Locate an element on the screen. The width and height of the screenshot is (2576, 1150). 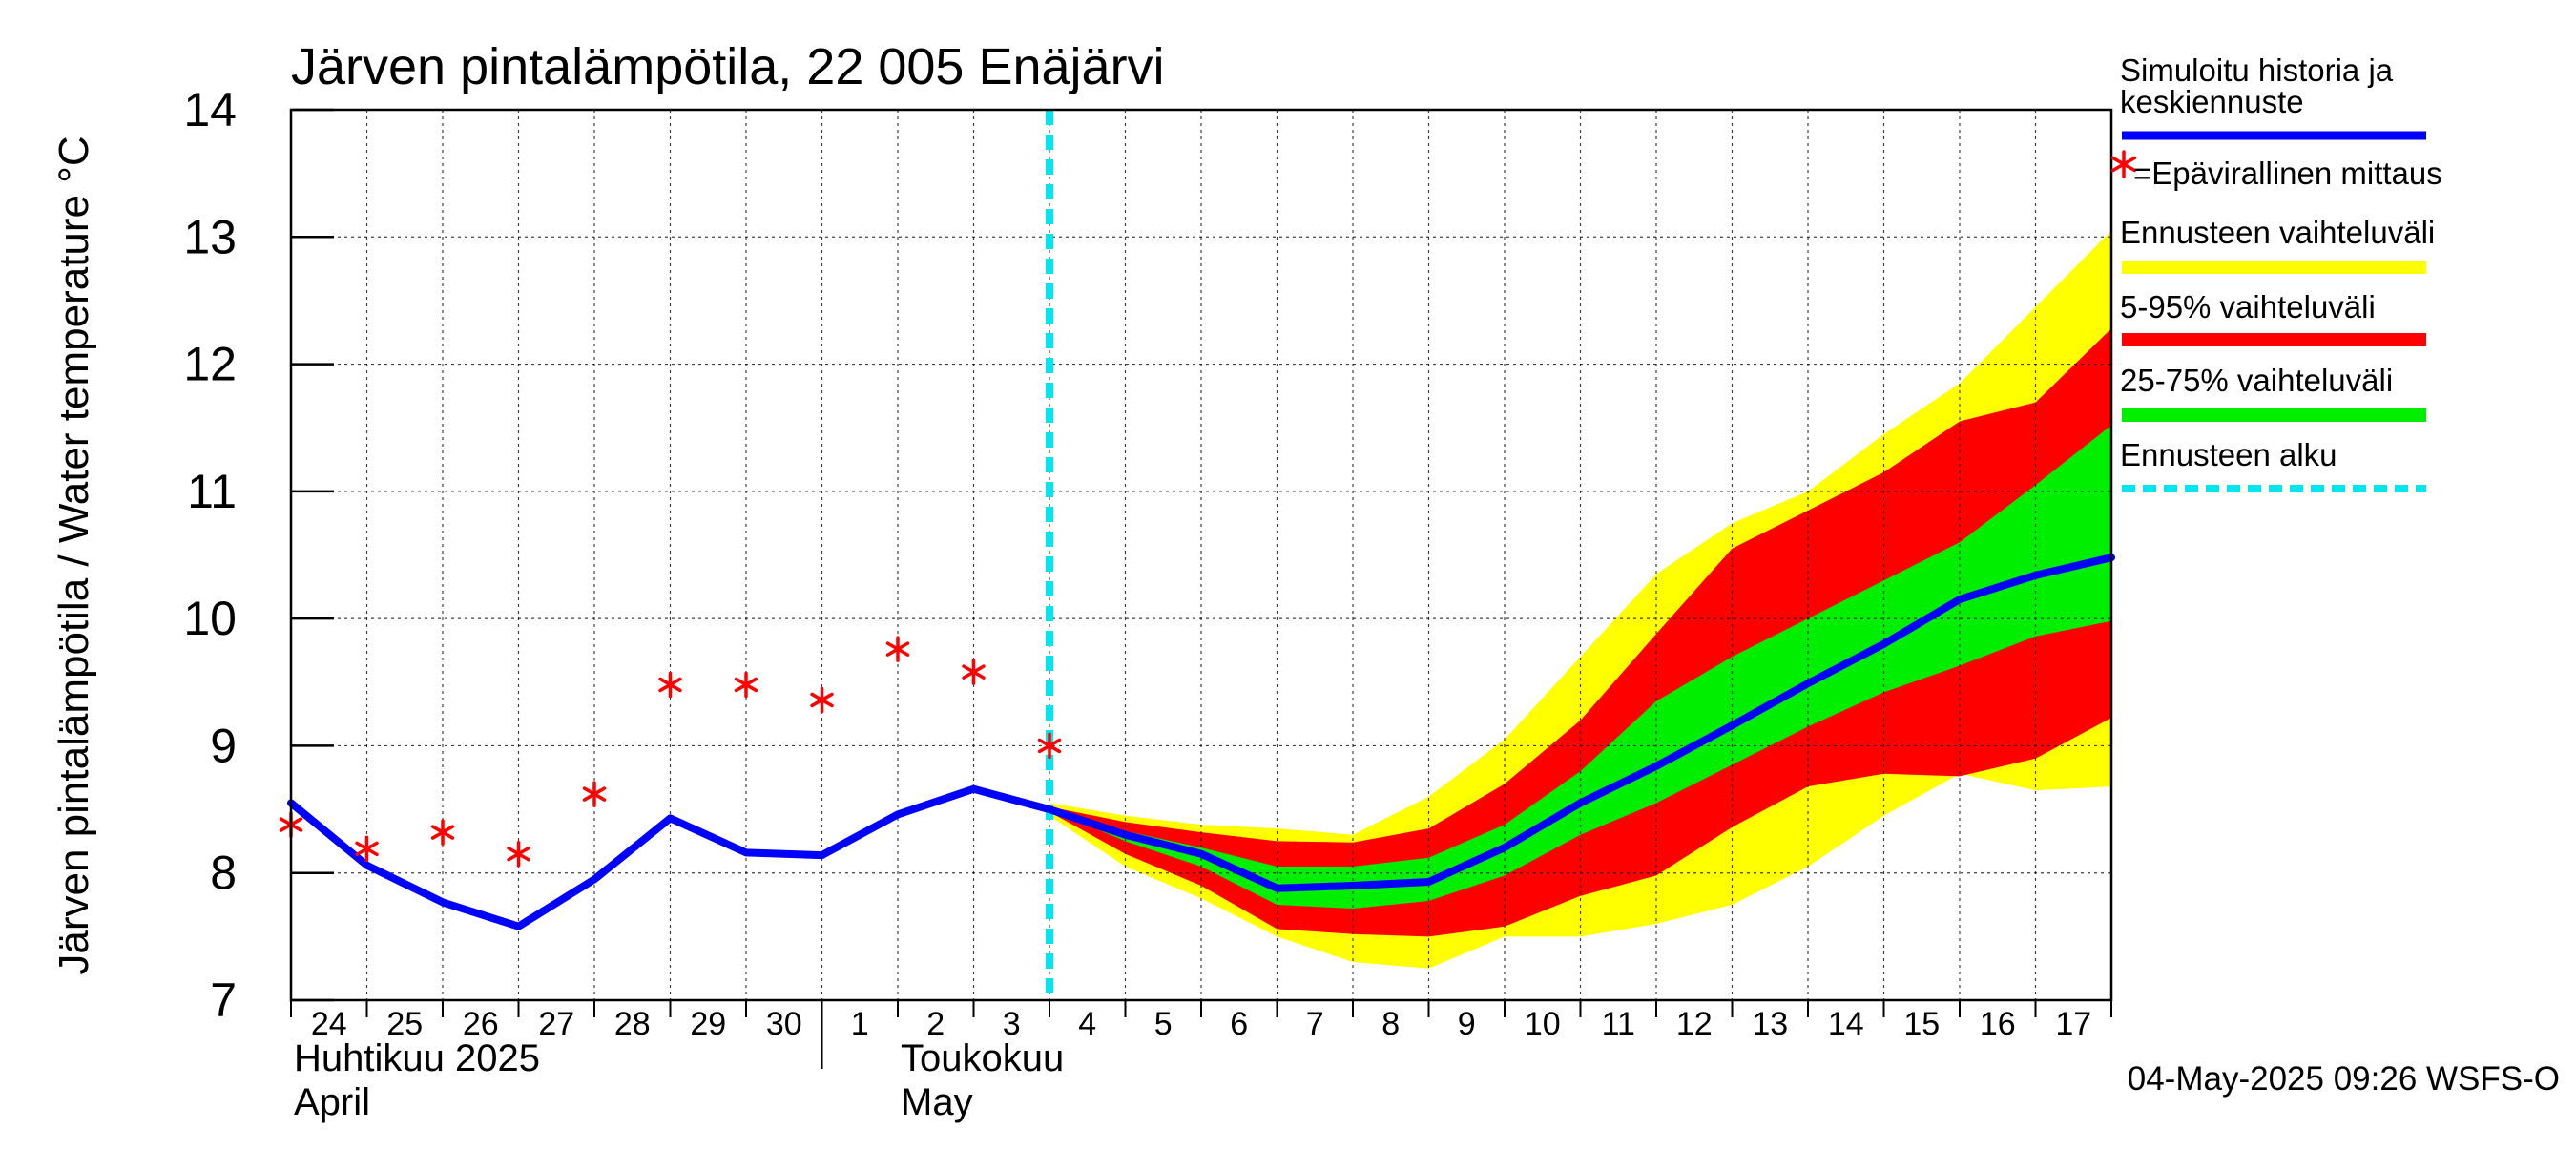
x-tick-label: 14 is located at coordinates (1846, 1024).